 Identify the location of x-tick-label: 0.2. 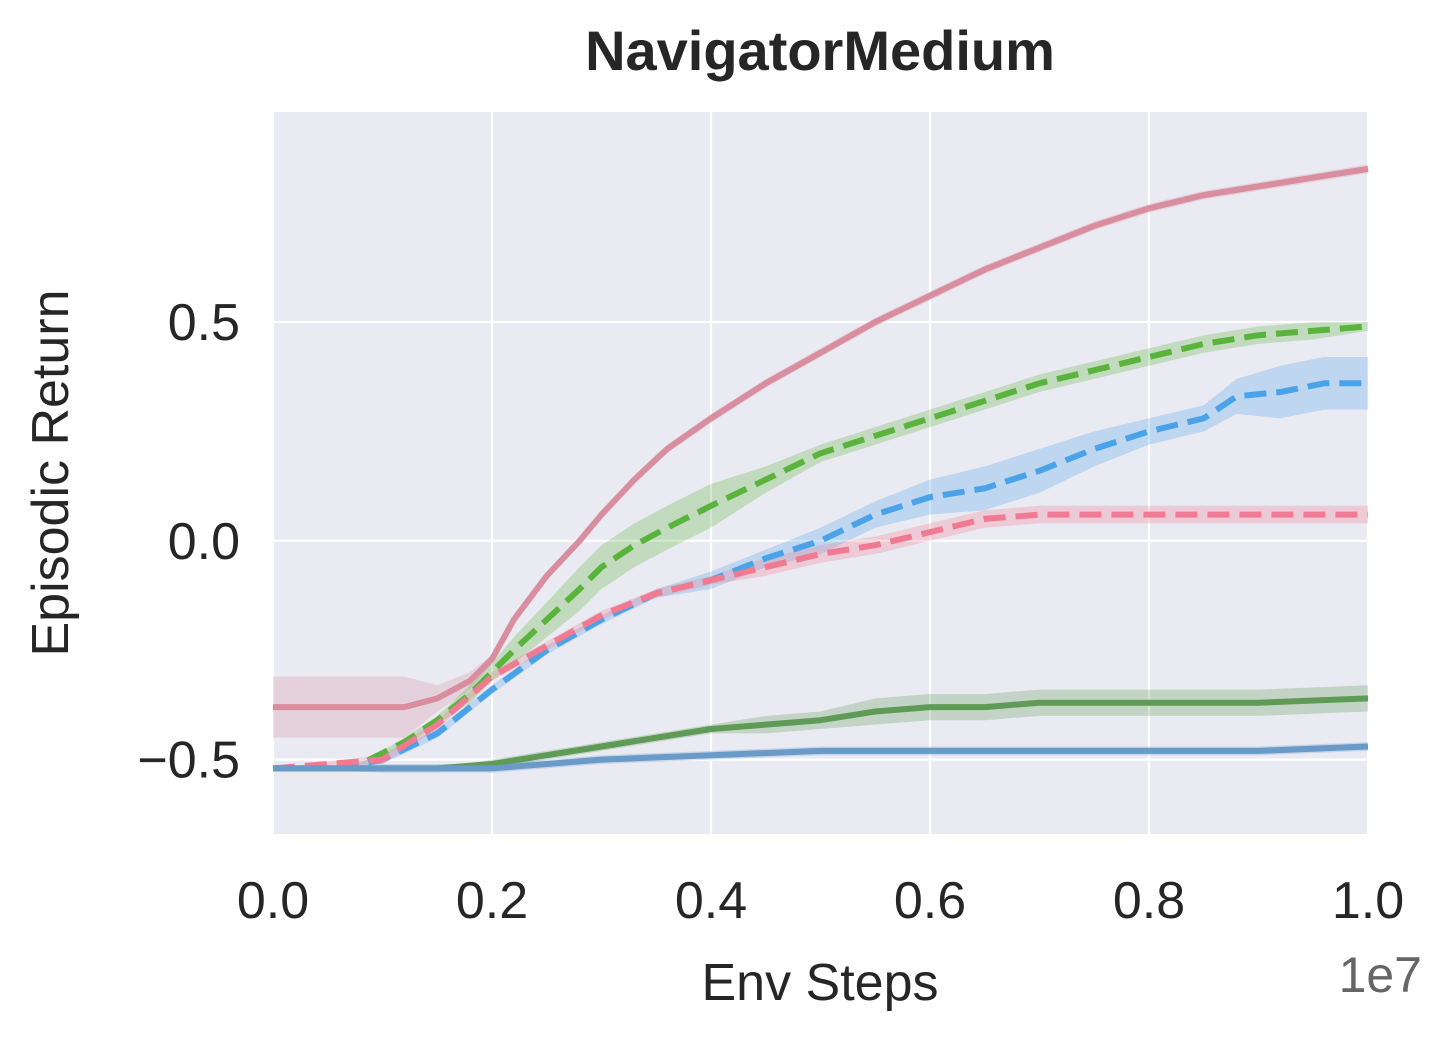
(492, 901).